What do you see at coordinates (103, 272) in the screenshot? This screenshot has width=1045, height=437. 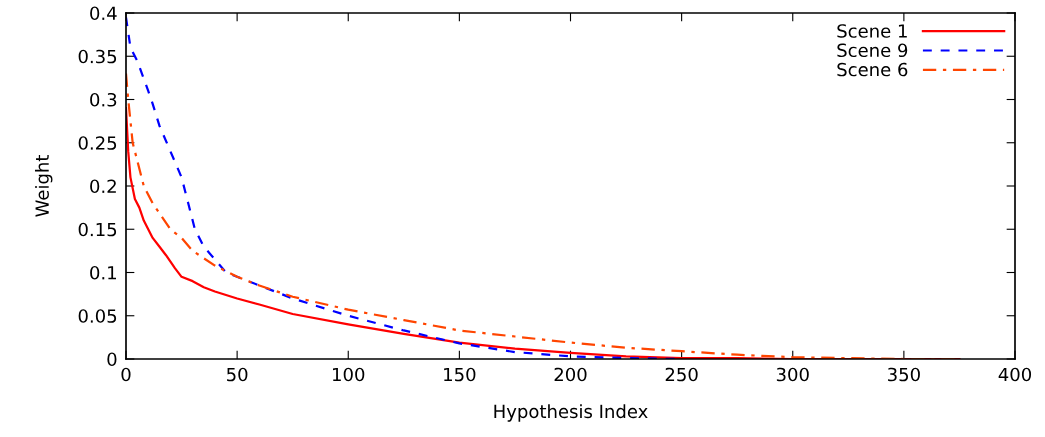 I see `y-tick-label: 0.1` at bounding box center [103, 272].